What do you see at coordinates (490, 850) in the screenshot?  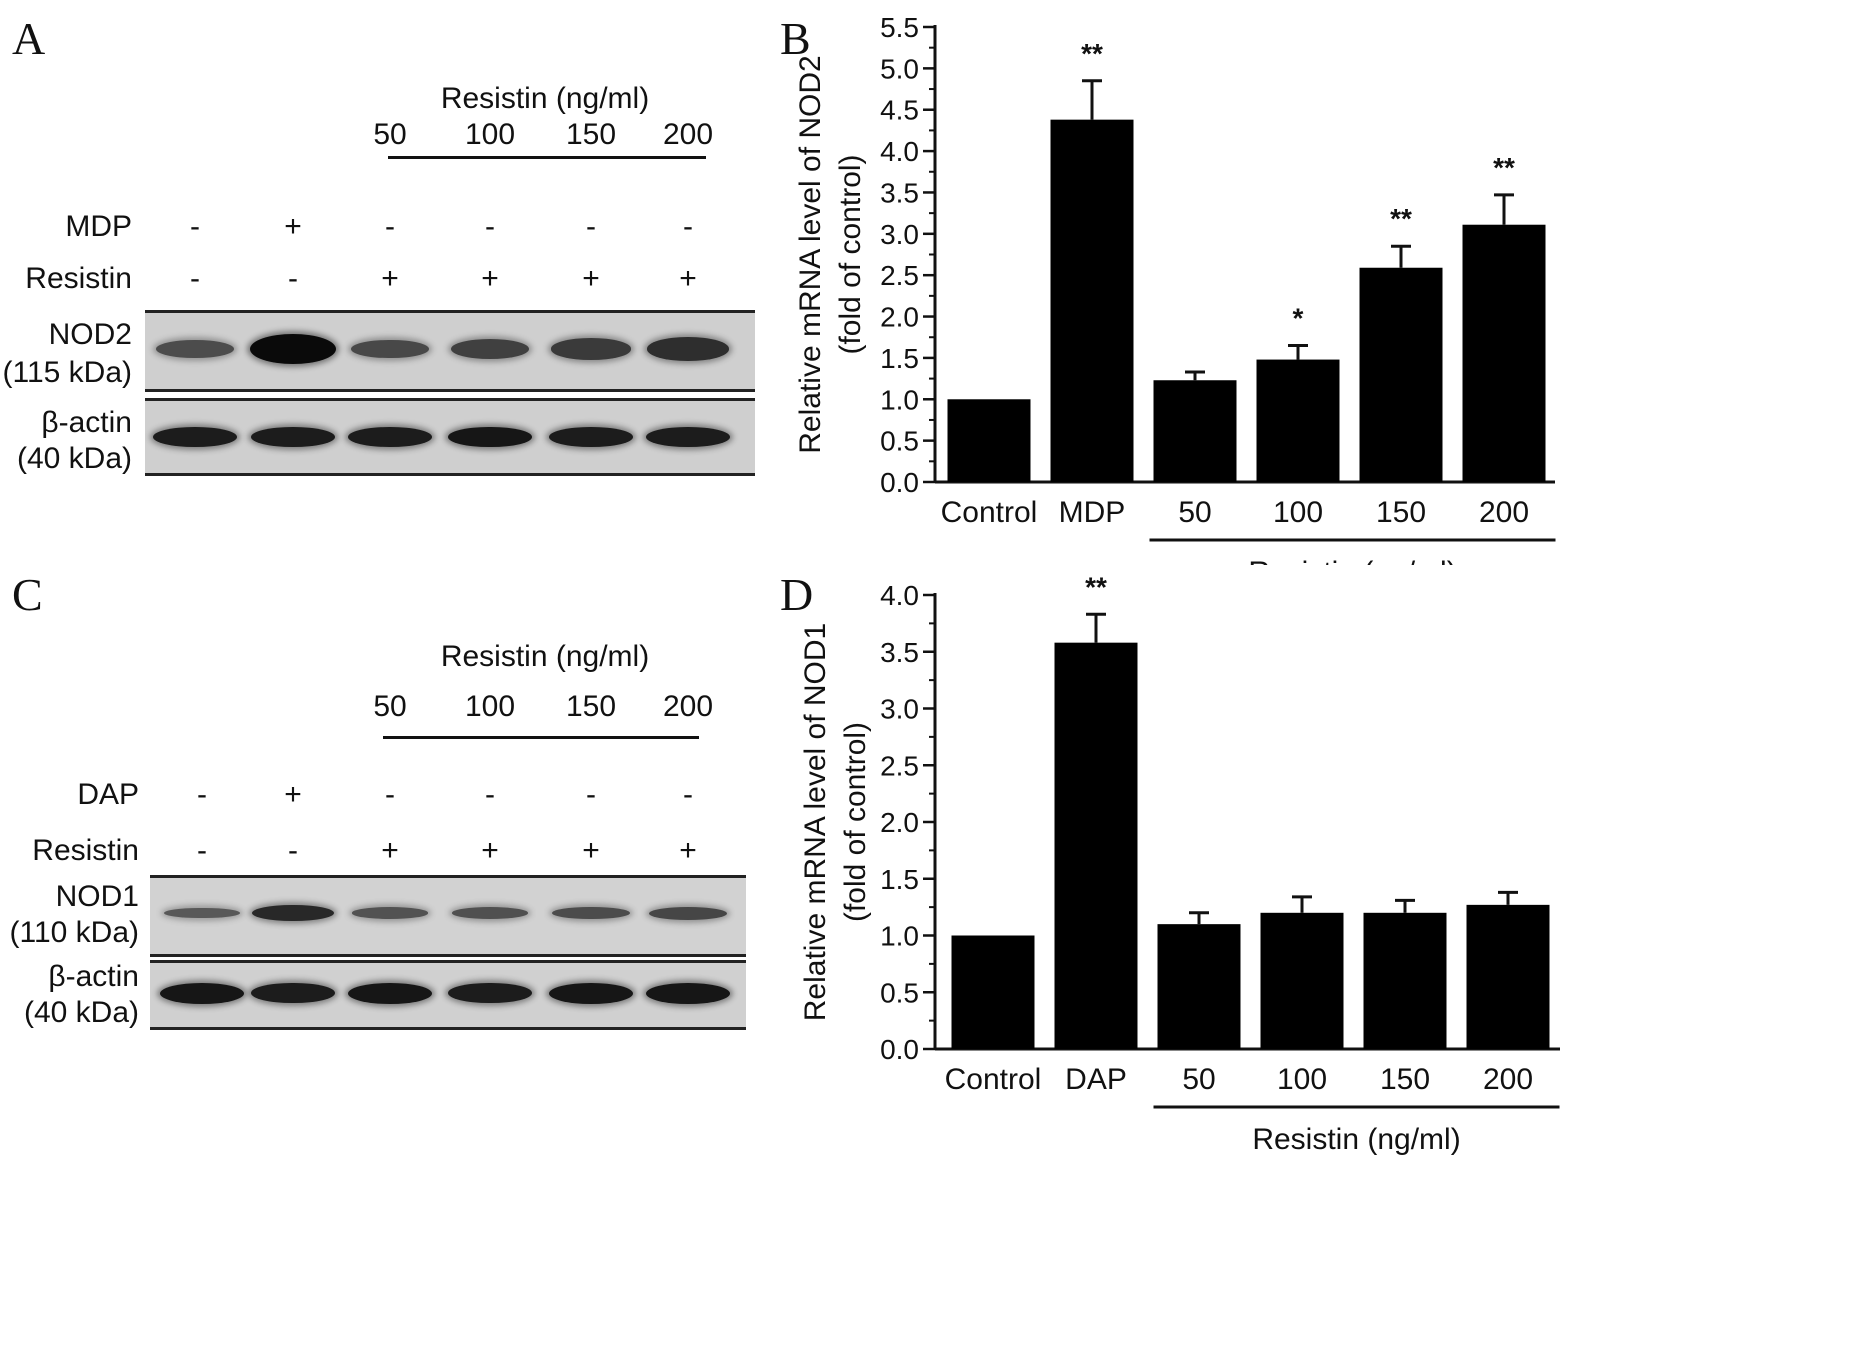 I see `sign-c-resistin-3: +` at bounding box center [490, 850].